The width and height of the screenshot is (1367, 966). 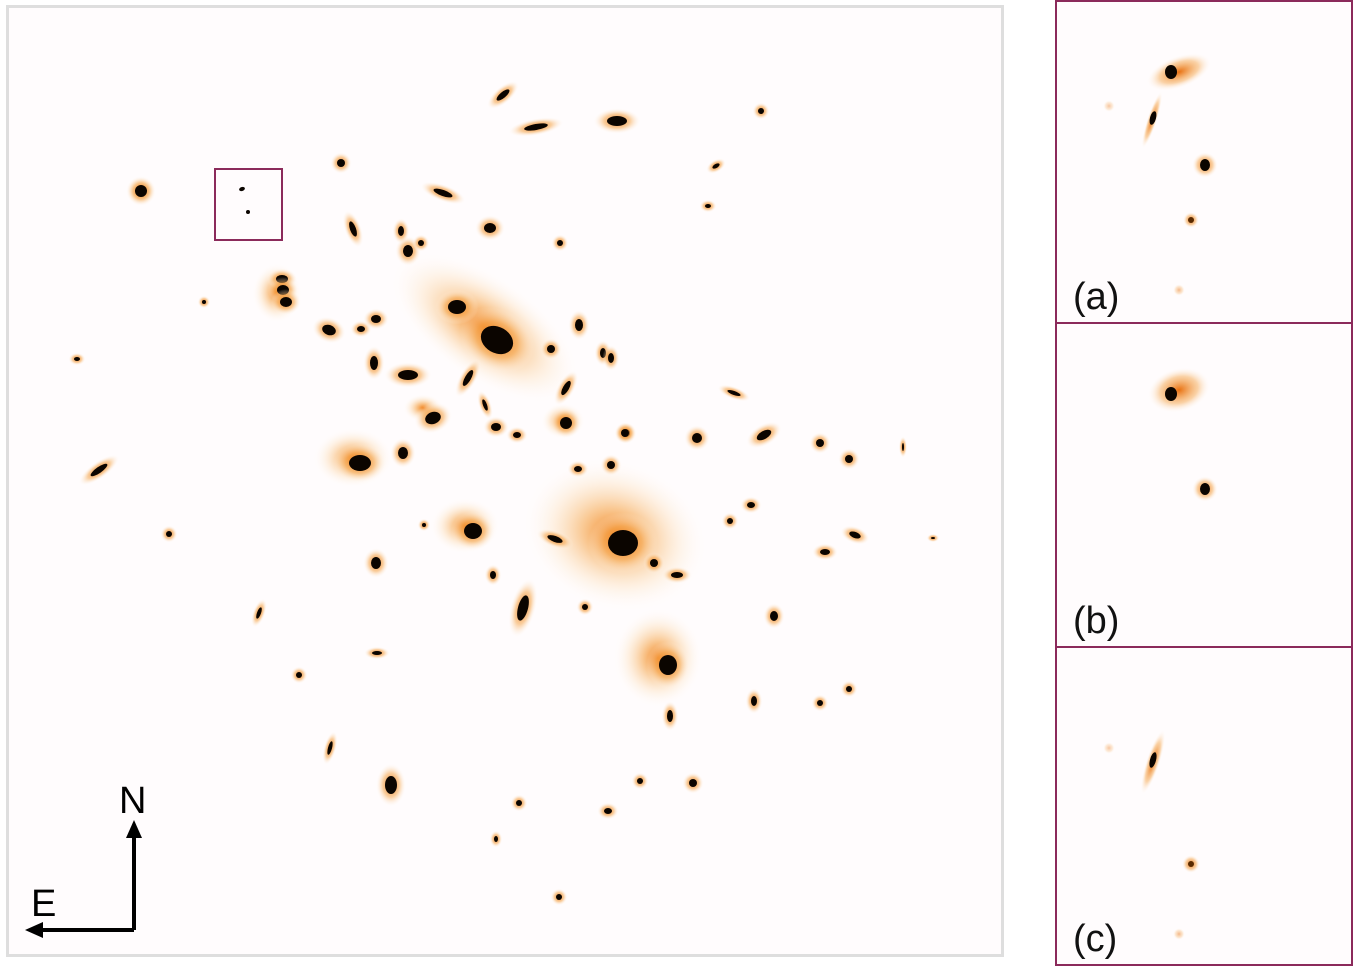 I want to click on inset-b: (b), so click(x=1204, y=485).